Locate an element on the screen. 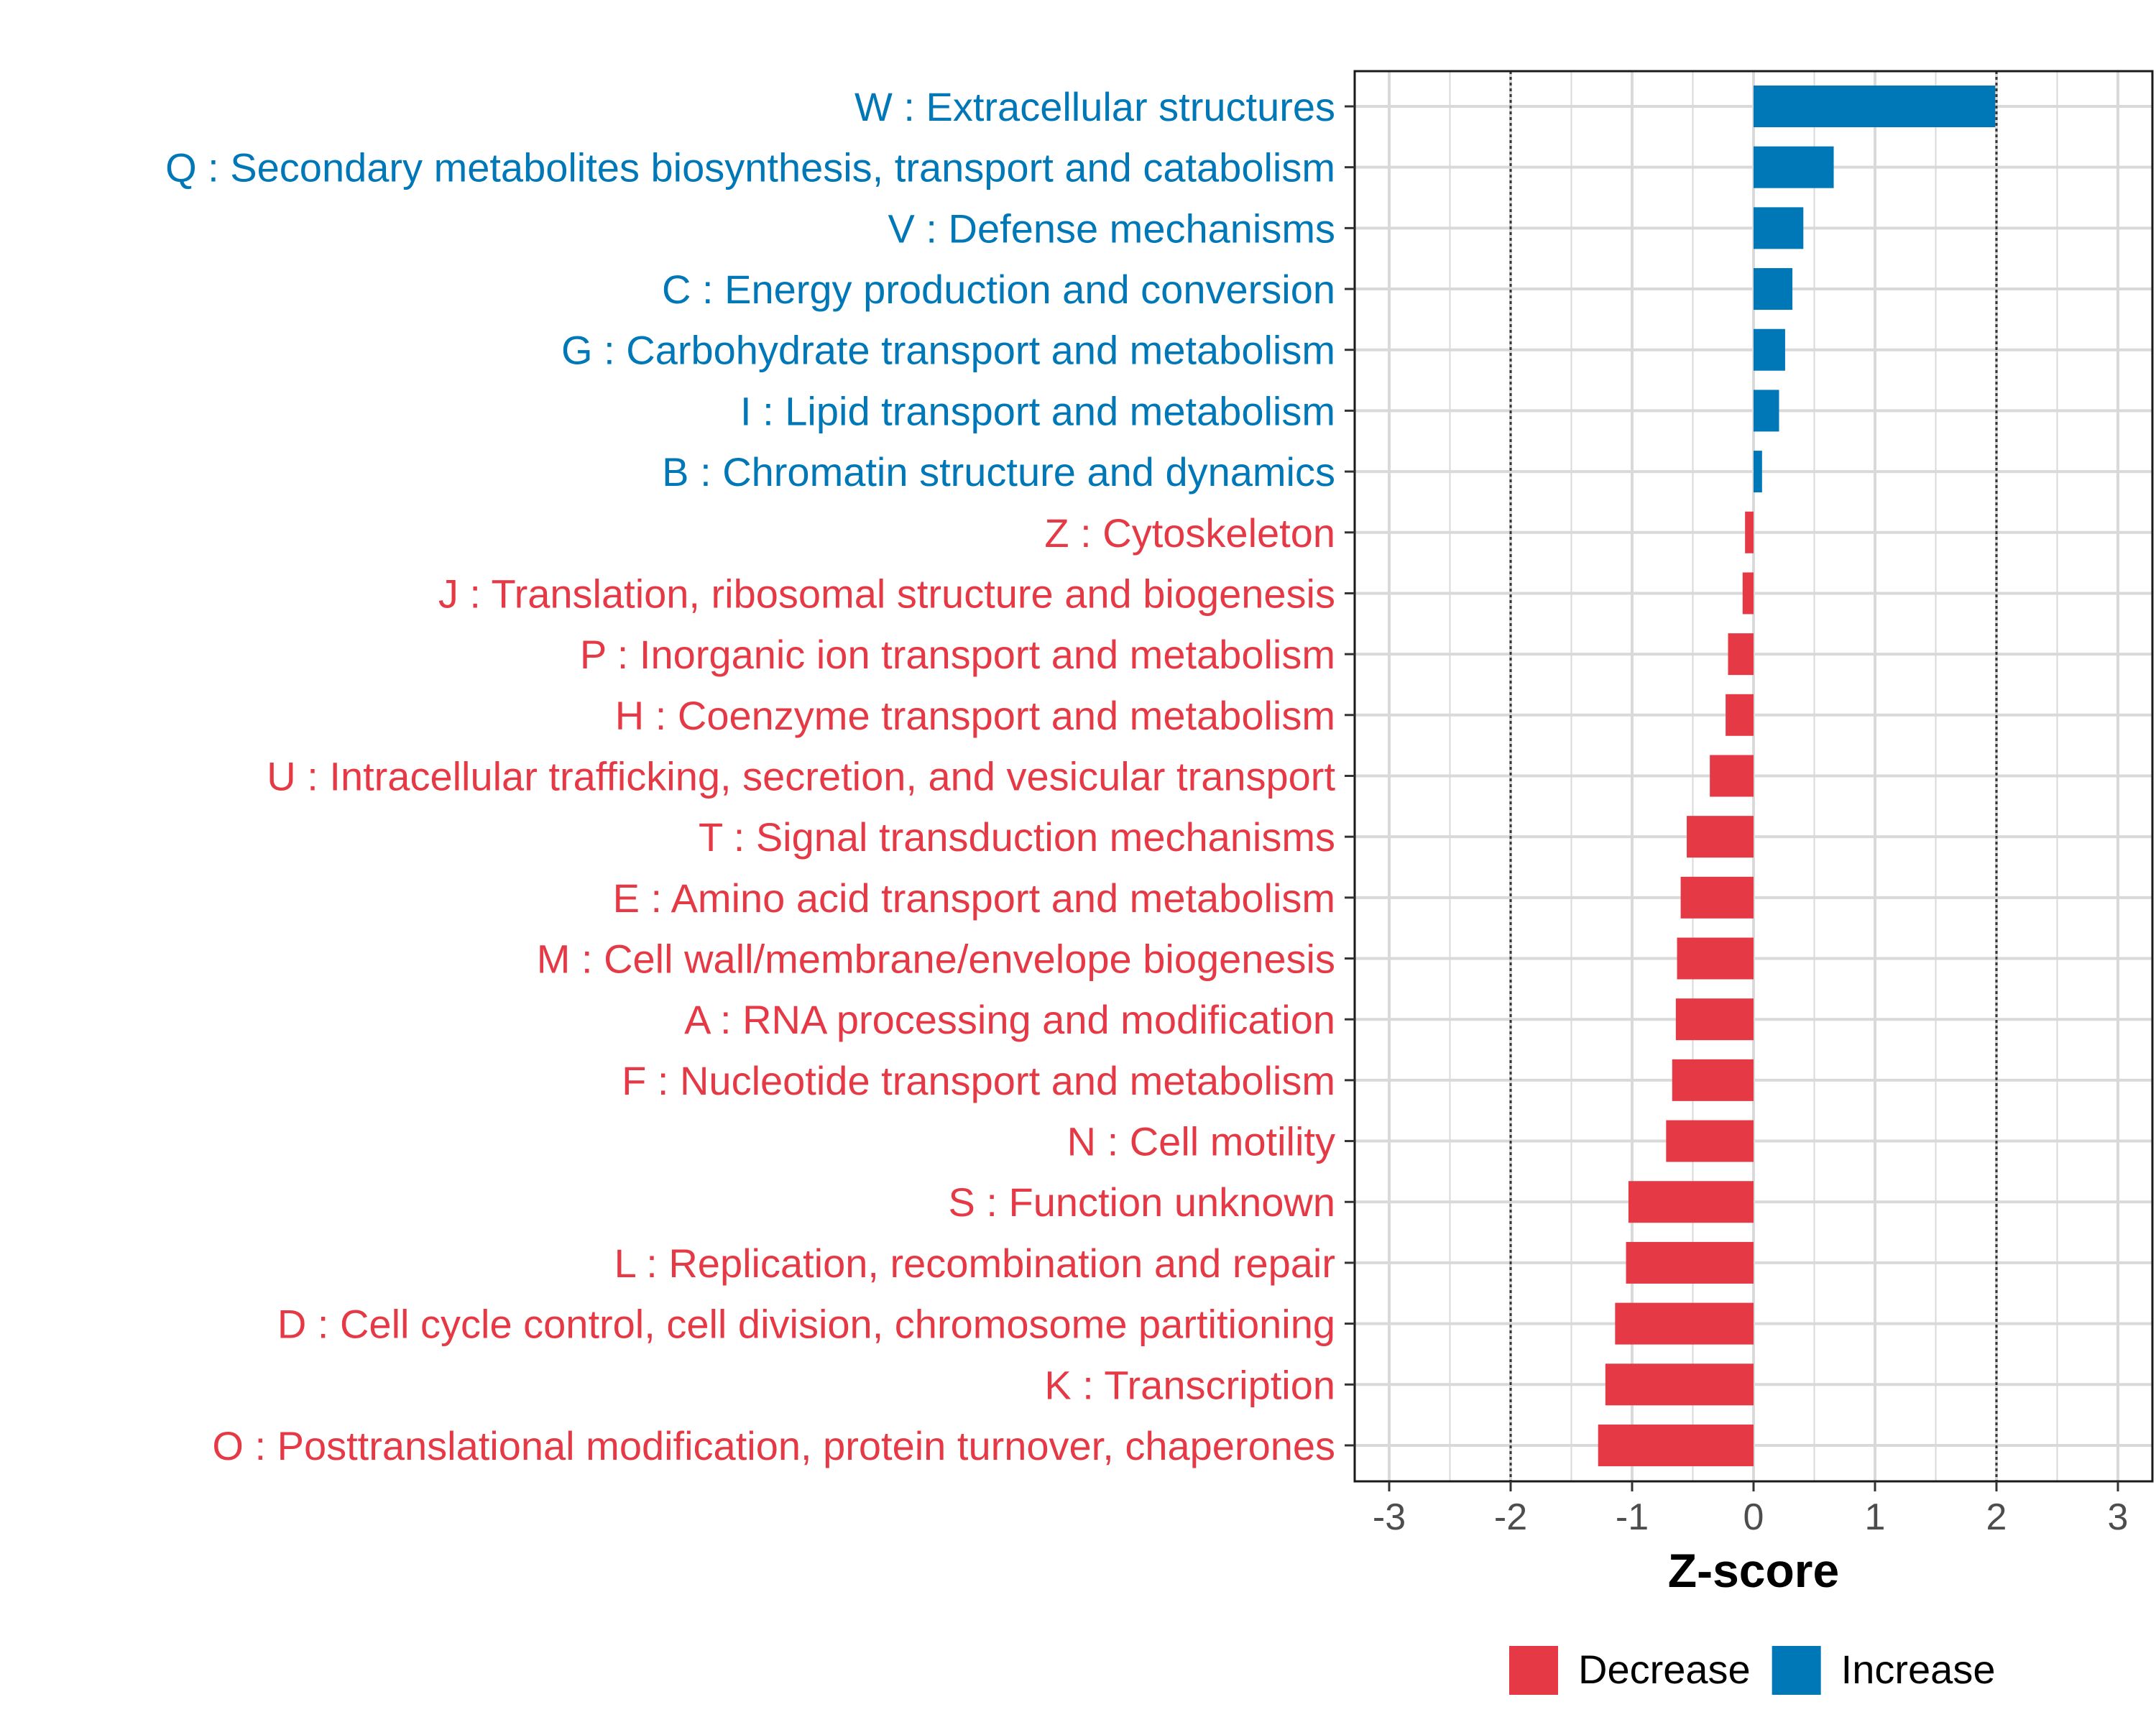 The image size is (2156, 1725). x-axis-title: Z-score is located at coordinates (1753, 1570).